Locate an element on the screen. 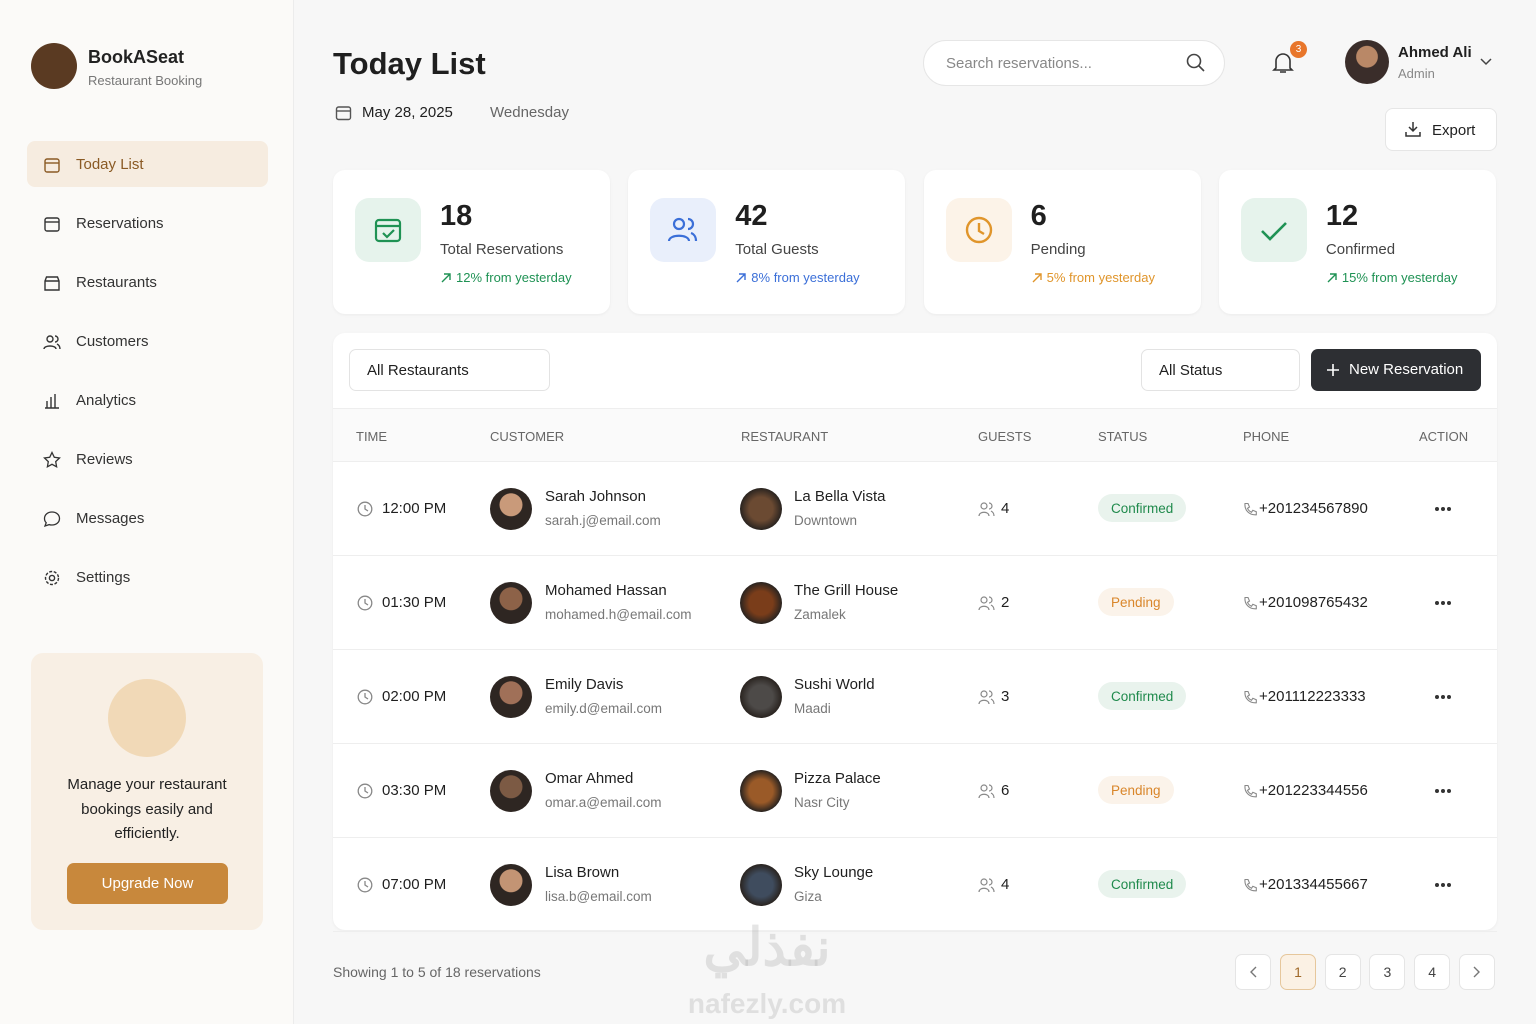  nav-item: Settings is located at coordinates (147, 577).